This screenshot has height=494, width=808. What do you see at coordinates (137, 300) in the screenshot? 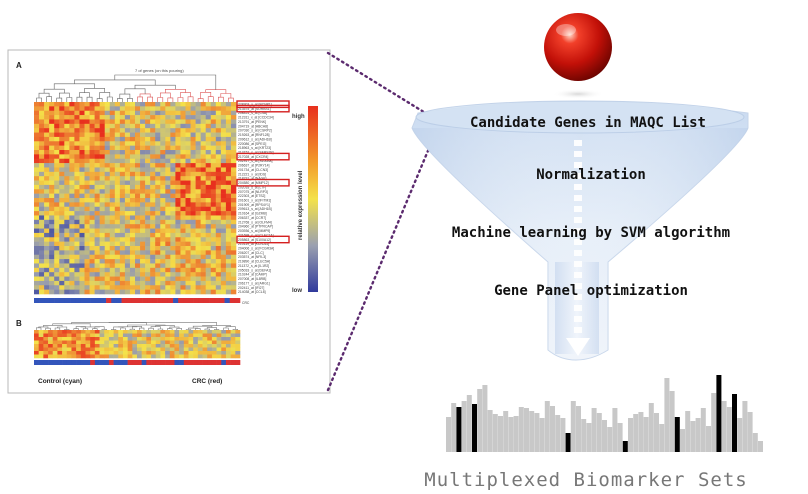
I see `class-bar-a` at bounding box center [137, 300].